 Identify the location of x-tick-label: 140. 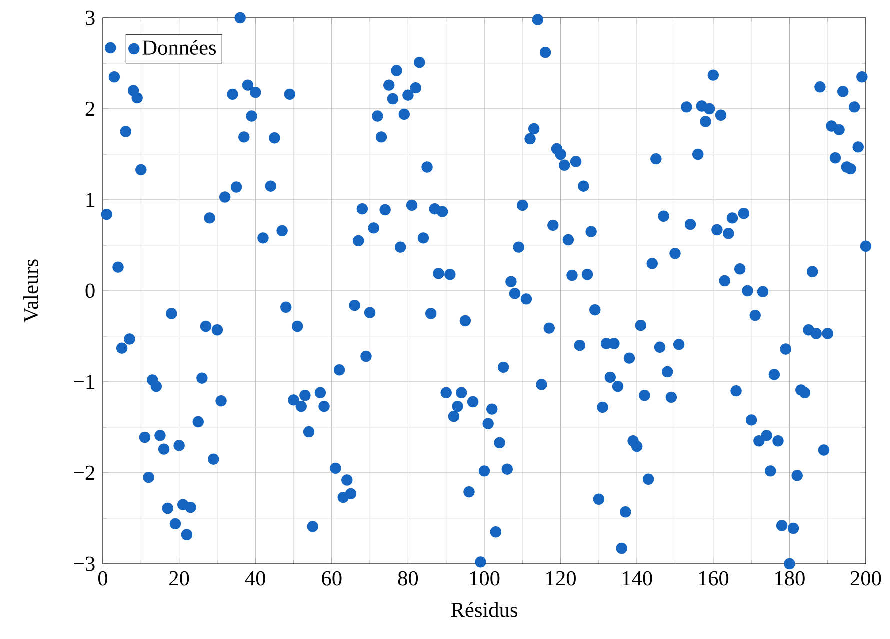
(637, 578).